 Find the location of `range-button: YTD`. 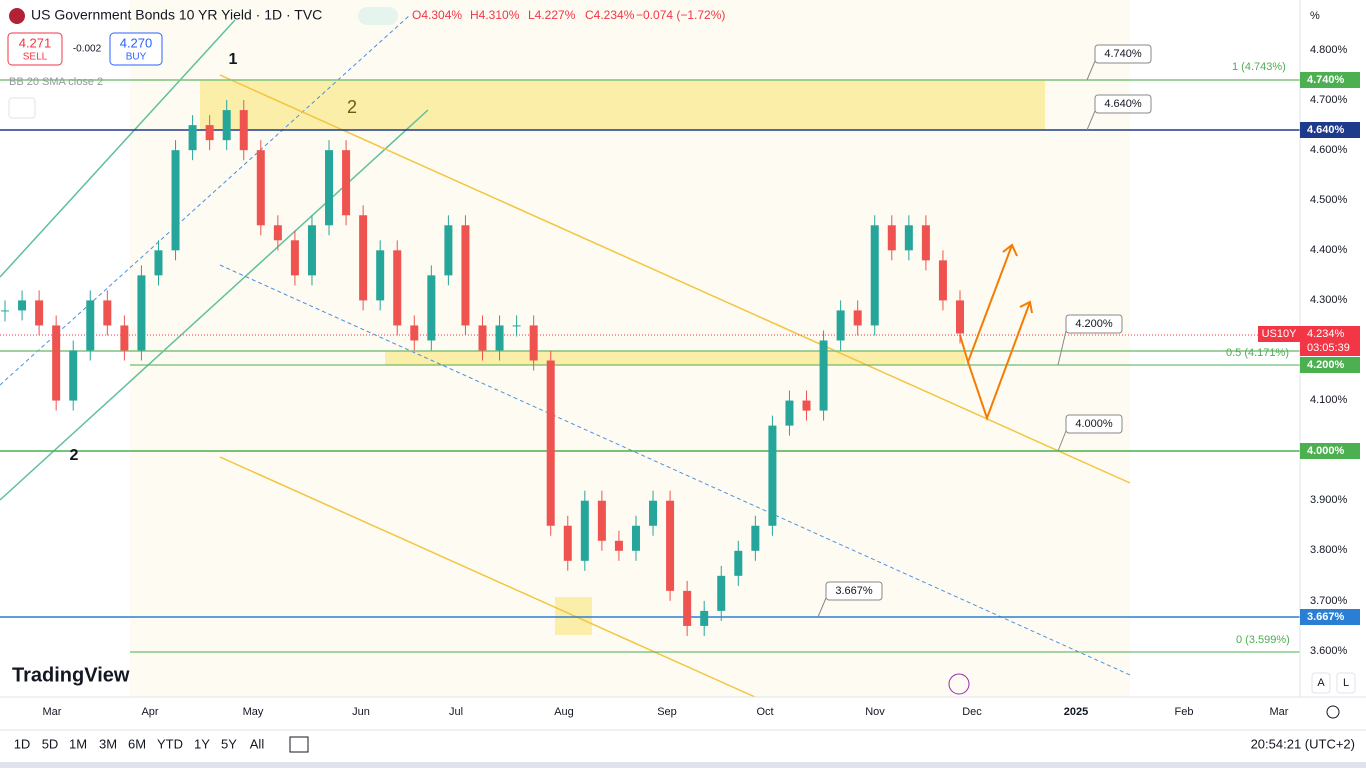

range-button: YTD is located at coordinates (170, 743).